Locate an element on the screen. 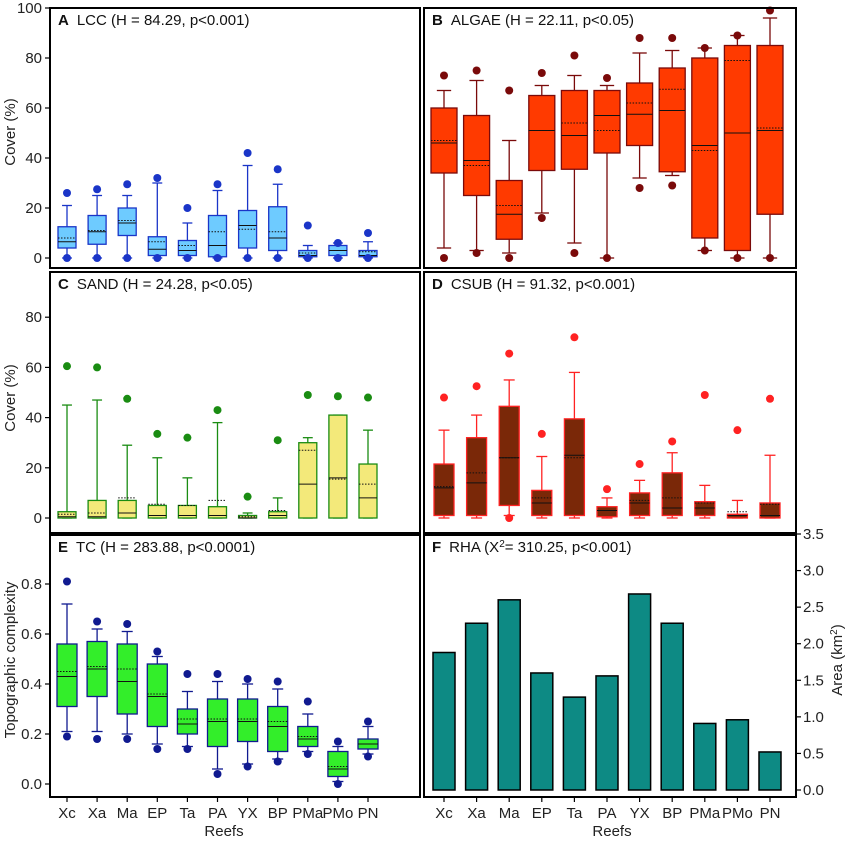 This screenshot has width=850, height=841. box-SAND-PMa is located at coordinates (308, 480).